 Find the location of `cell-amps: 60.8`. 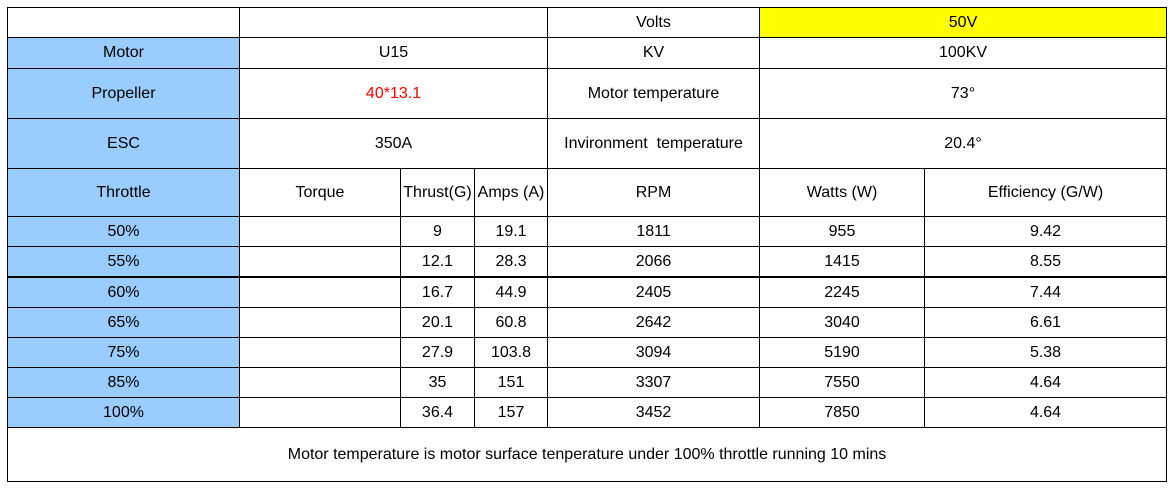

cell-amps: 60.8 is located at coordinates (511, 322).